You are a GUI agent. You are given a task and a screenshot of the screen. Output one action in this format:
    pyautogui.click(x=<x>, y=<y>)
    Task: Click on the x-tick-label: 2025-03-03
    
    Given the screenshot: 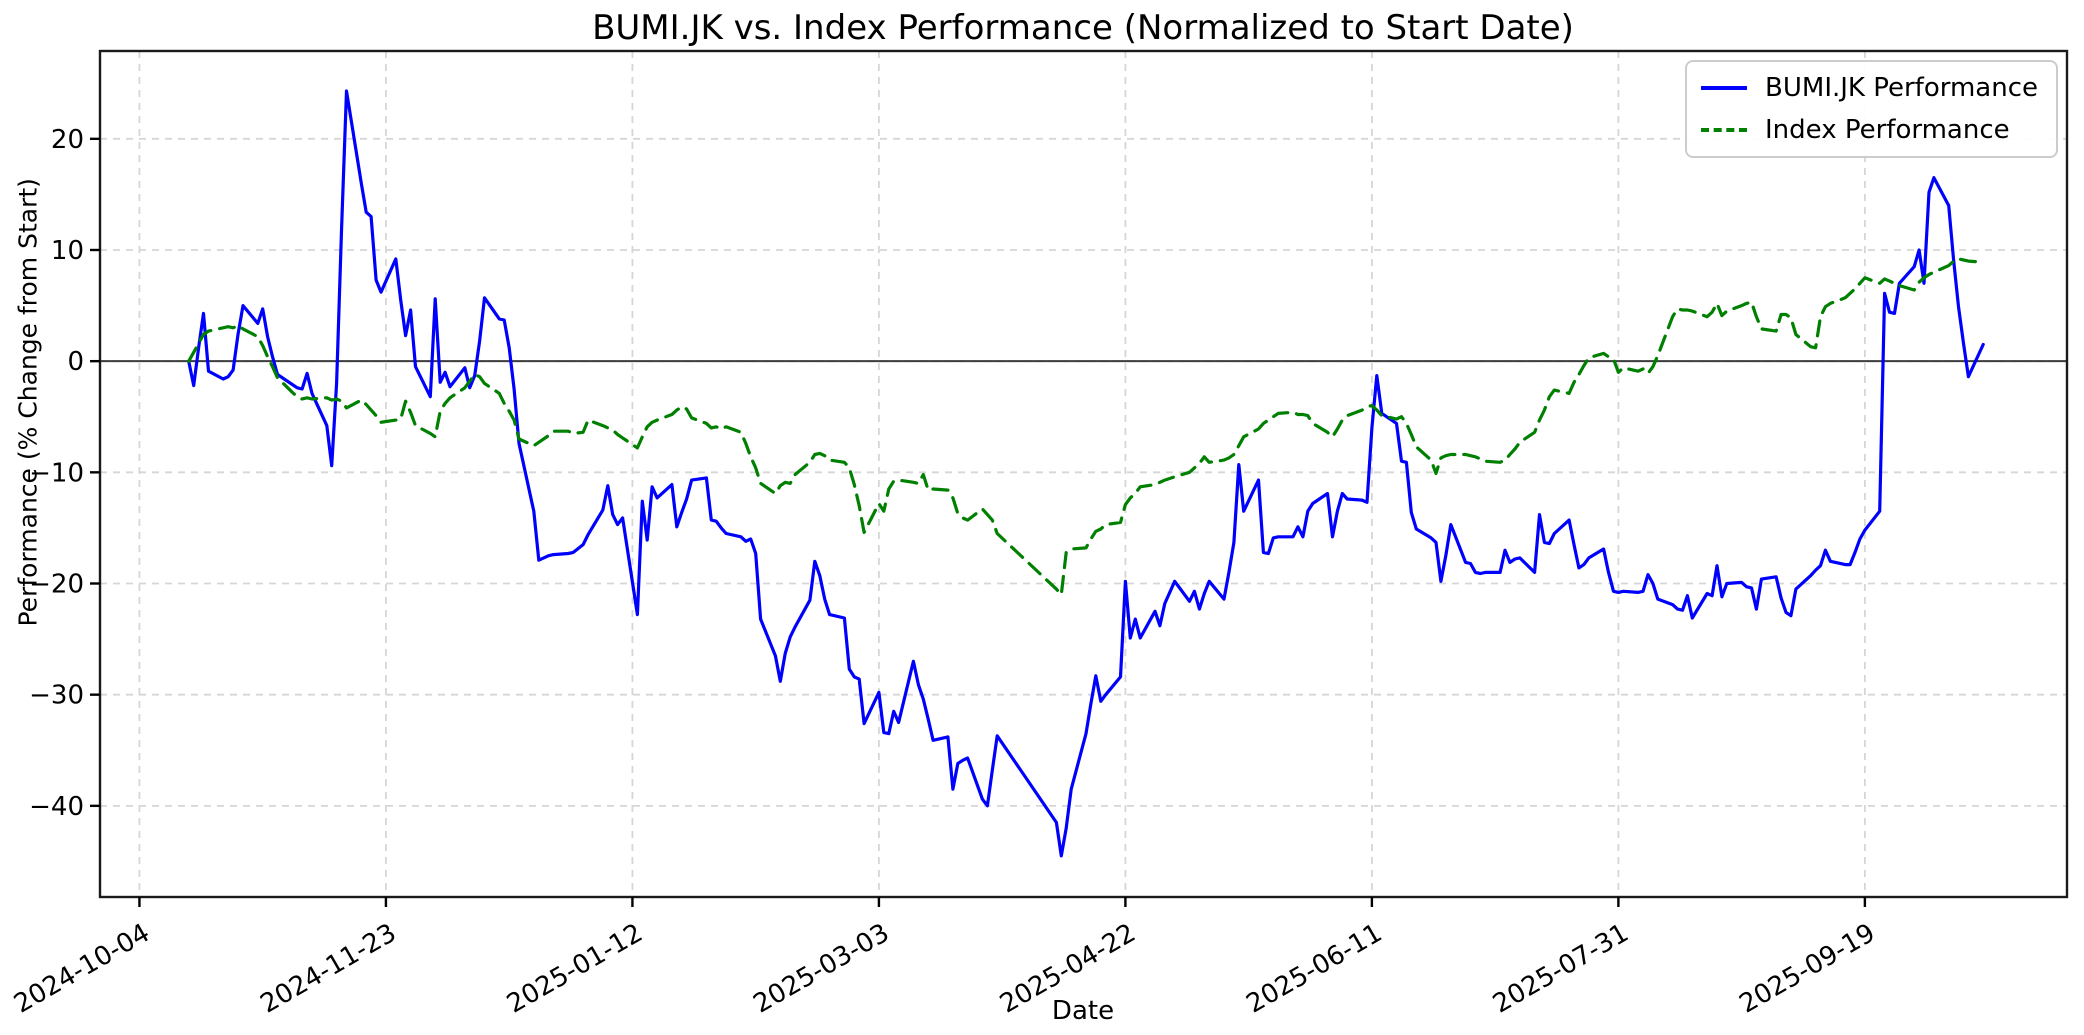 What is the action you would take?
    pyautogui.click(x=822, y=969)
    